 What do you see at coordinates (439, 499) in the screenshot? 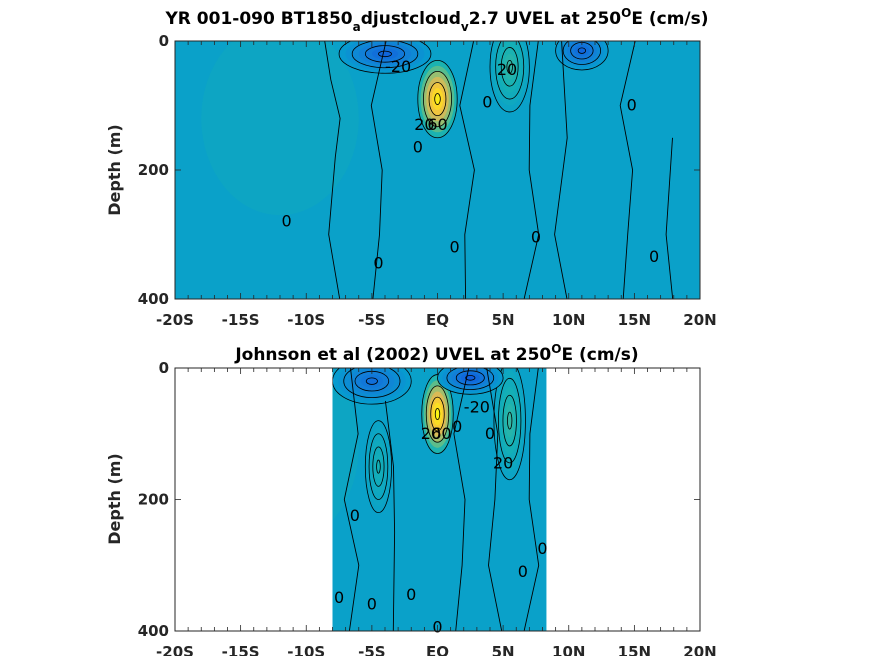
I see `contour-field` at bounding box center [439, 499].